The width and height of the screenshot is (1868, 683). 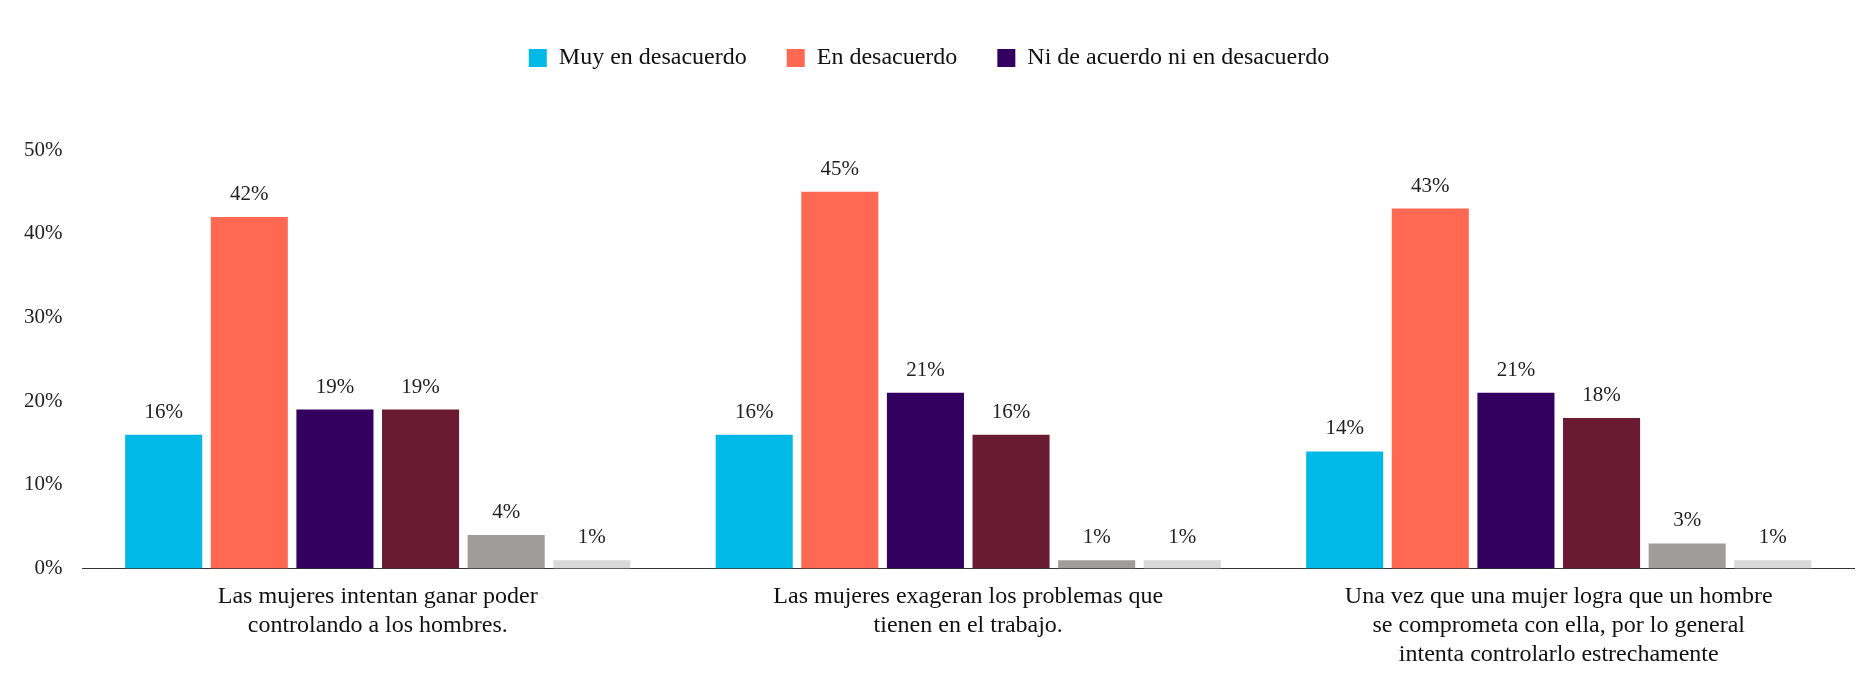 What do you see at coordinates (1601, 393) in the screenshot?
I see `data-label: 18%` at bounding box center [1601, 393].